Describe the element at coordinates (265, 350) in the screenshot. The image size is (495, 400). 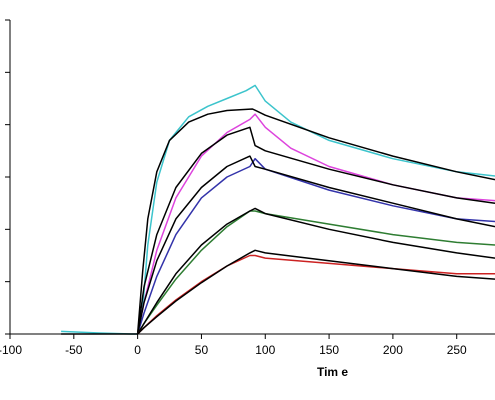
I see `x-tick-label-4: 100` at that location.